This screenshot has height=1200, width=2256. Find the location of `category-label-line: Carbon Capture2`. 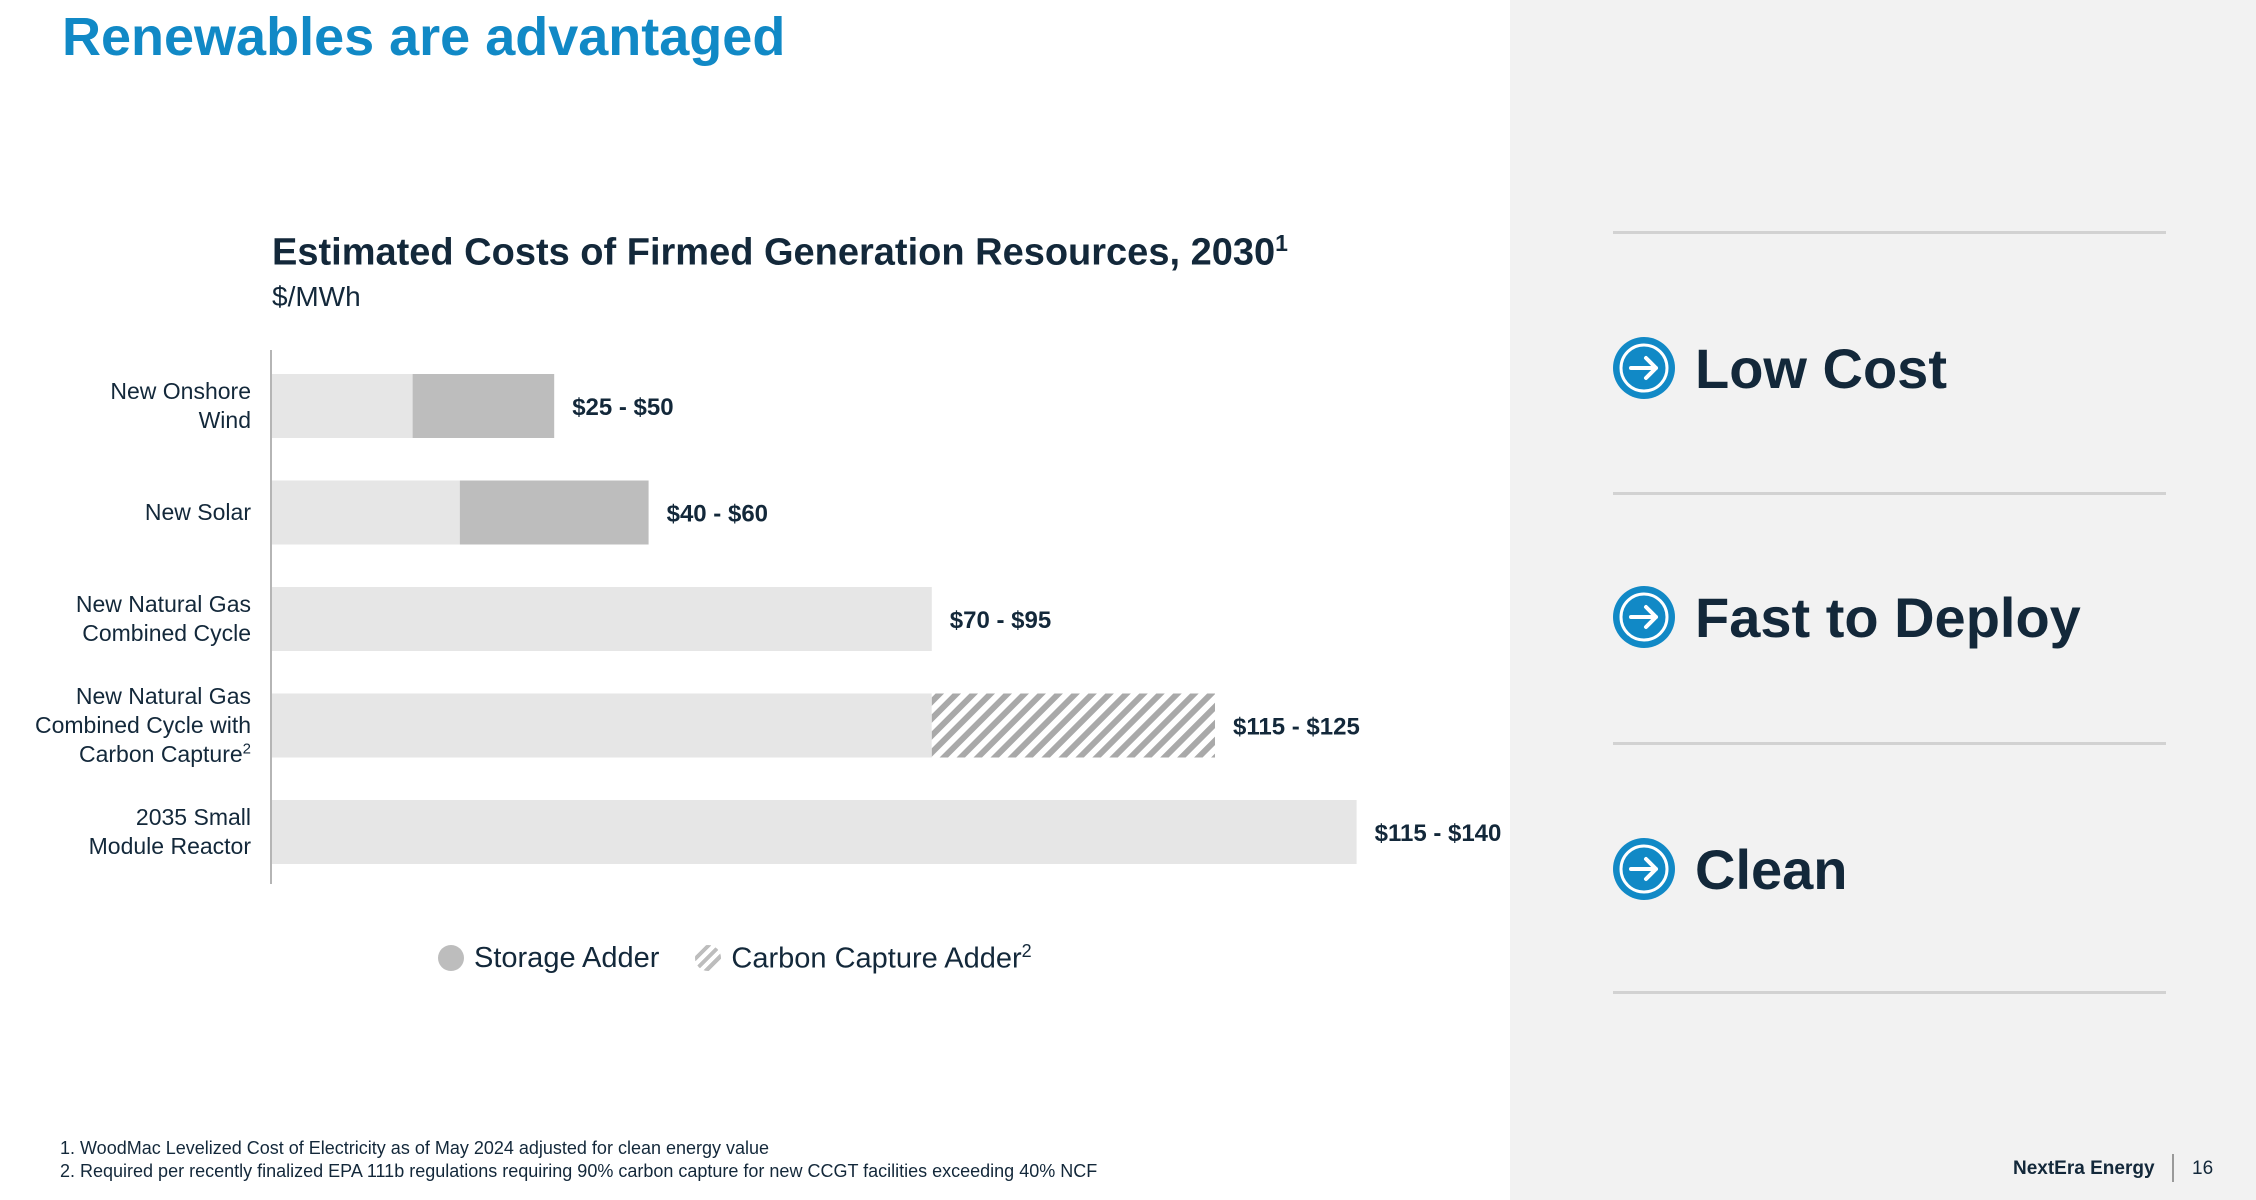

category-label-line: Carbon Capture2 is located at coordinates (165, 753).